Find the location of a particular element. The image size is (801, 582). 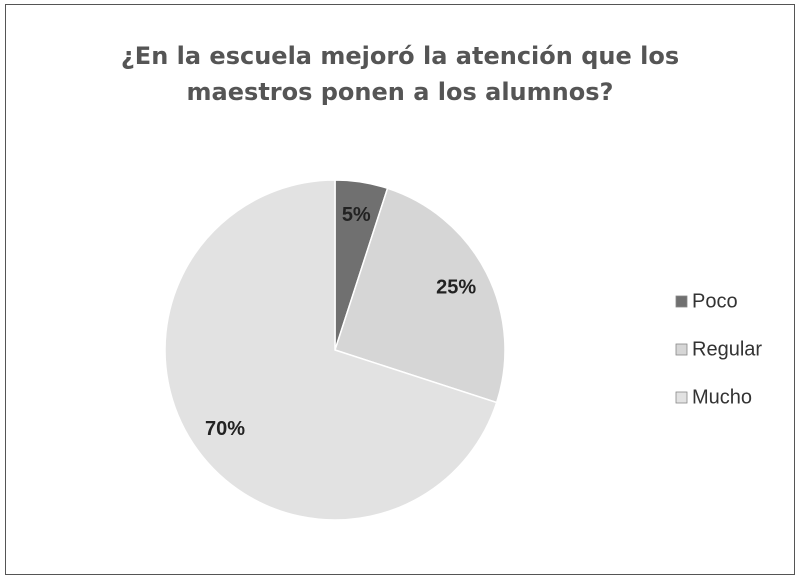

data-label: 25% is located at coordinates (456, 288).